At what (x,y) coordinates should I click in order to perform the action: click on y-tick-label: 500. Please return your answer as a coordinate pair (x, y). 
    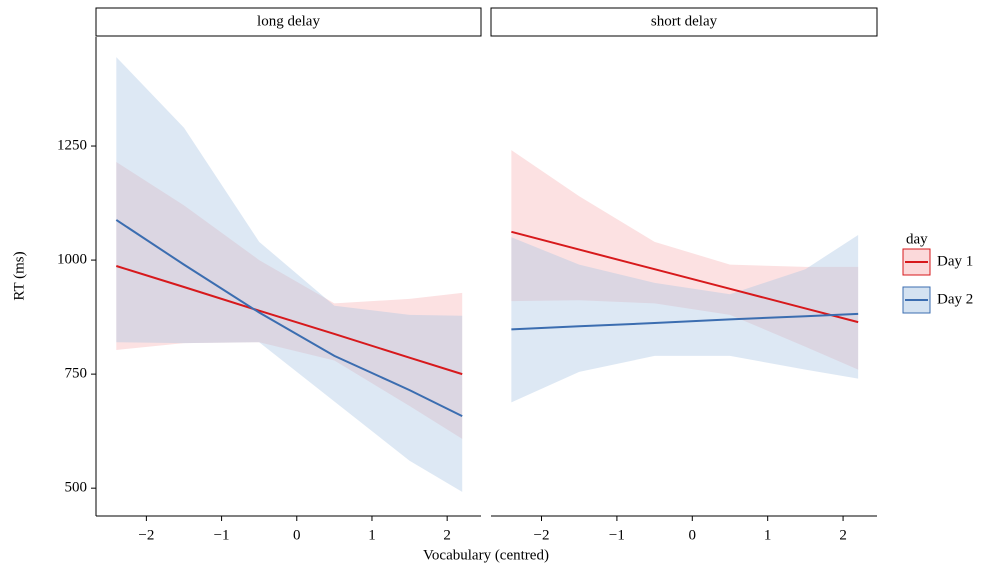
    Looking at the image, I should click on (76, 488).